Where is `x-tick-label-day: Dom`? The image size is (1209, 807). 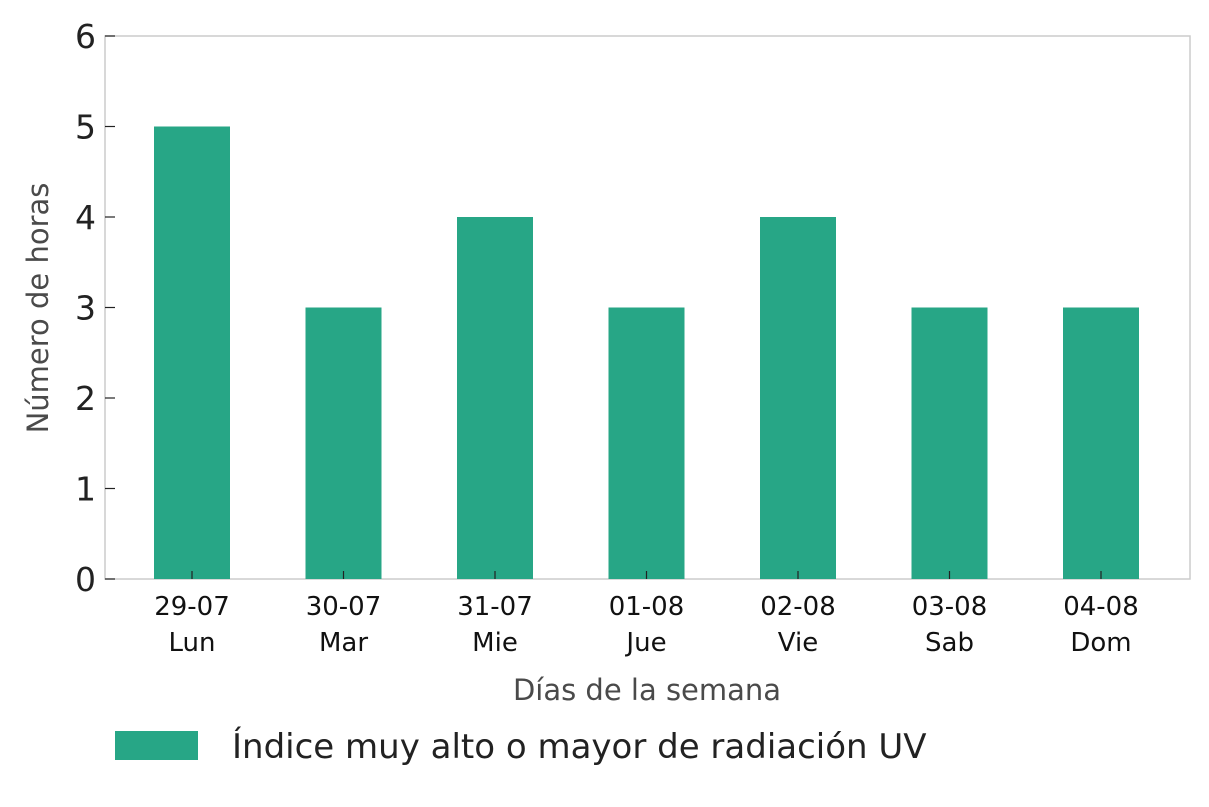 x-tick-label-day: Dom is located at coordinates (1100, 643).